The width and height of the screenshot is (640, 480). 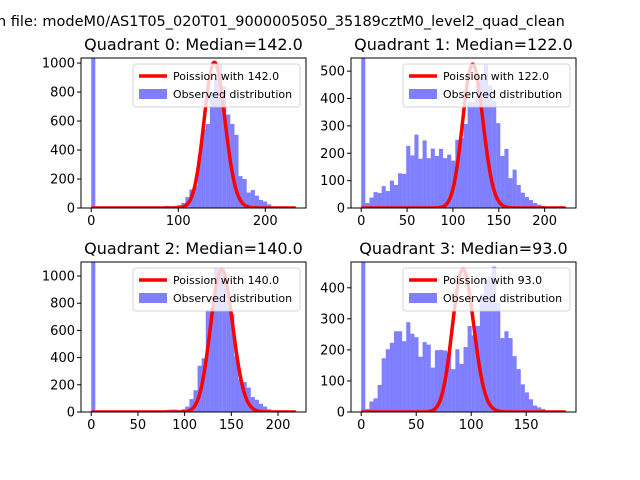 What do you see at coordinates (423, 94) in the screenshot?
I see `legend-observed-swatch` at bounding box center [423, 94].